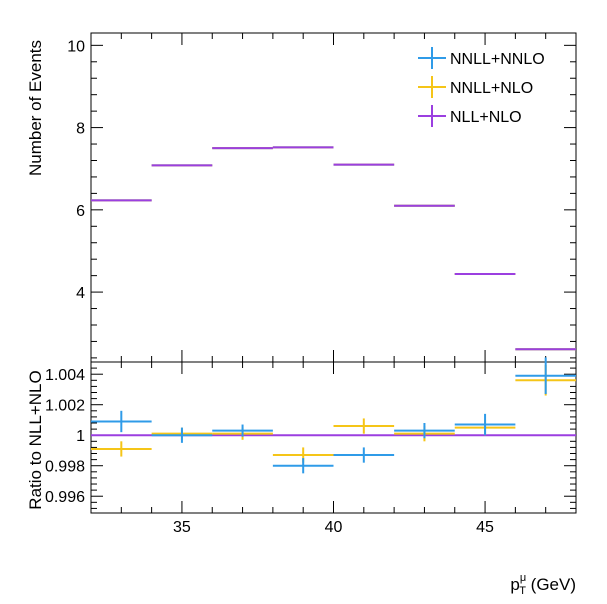 This screenshot has width=607, height=604. I want to click on x-axis-title-main: p, so click(514, 584).